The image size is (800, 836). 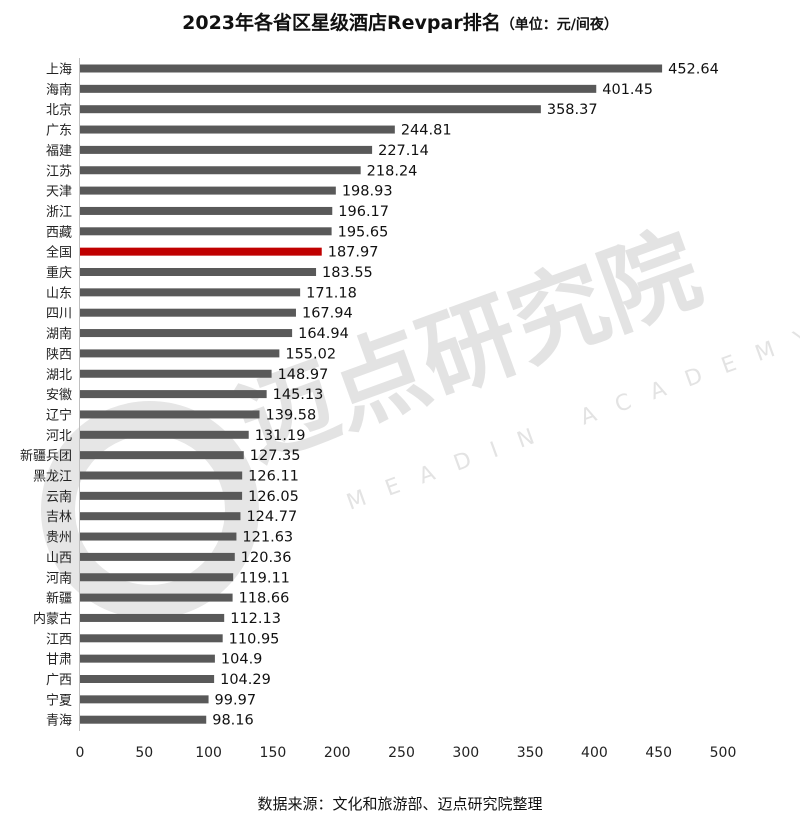 What do you see at coordinates (406, 753) in the screenshot?
I see `x-axis-ticks: 0 50 100 150 200 250 300 350 400 450 500` at bounding box center [406, 753].